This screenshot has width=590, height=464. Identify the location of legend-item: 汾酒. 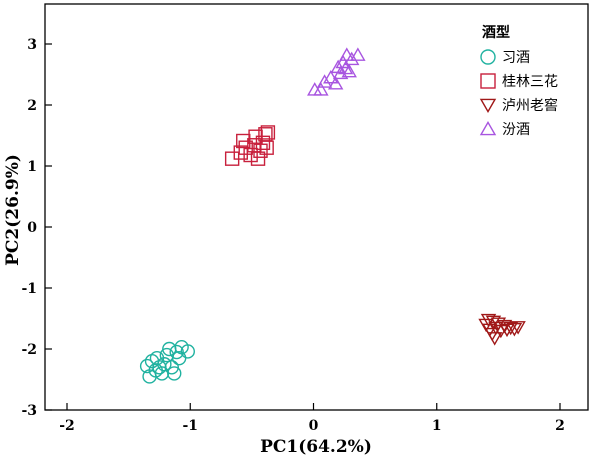
(504, 129).